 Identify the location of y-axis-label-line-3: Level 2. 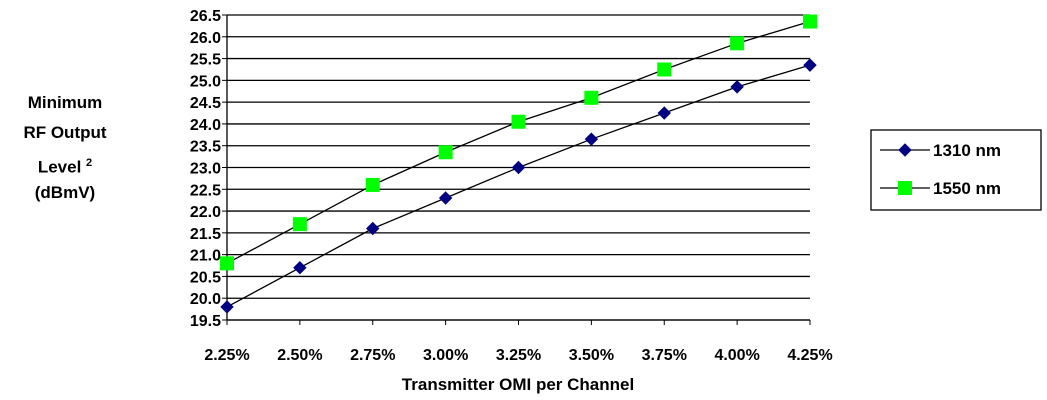
(65, 165).